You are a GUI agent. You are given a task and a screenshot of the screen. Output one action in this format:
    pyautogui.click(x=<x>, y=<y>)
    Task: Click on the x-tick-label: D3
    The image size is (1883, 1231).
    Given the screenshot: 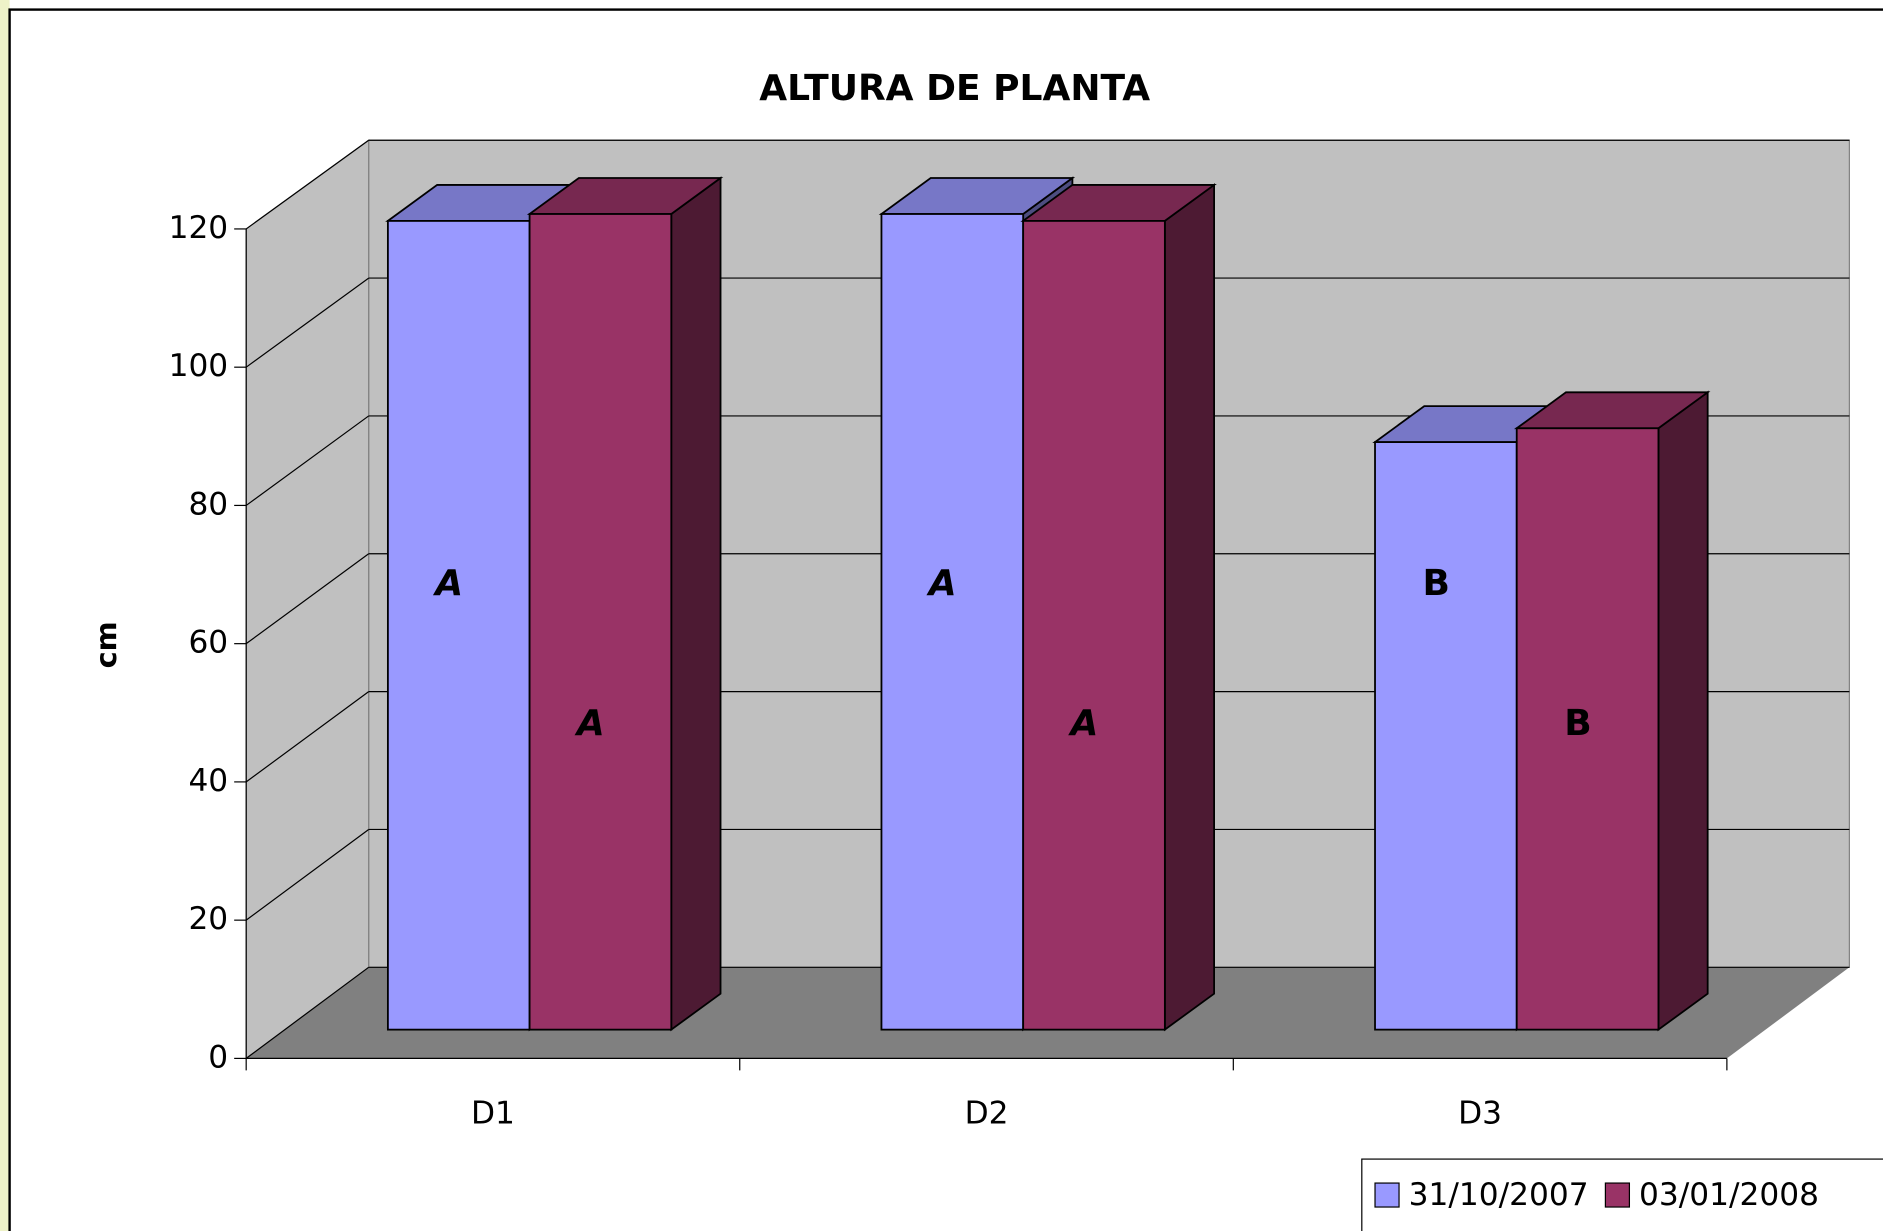 What is the action you would take?
    pyautogui.click(x=1480, y=1114)
    